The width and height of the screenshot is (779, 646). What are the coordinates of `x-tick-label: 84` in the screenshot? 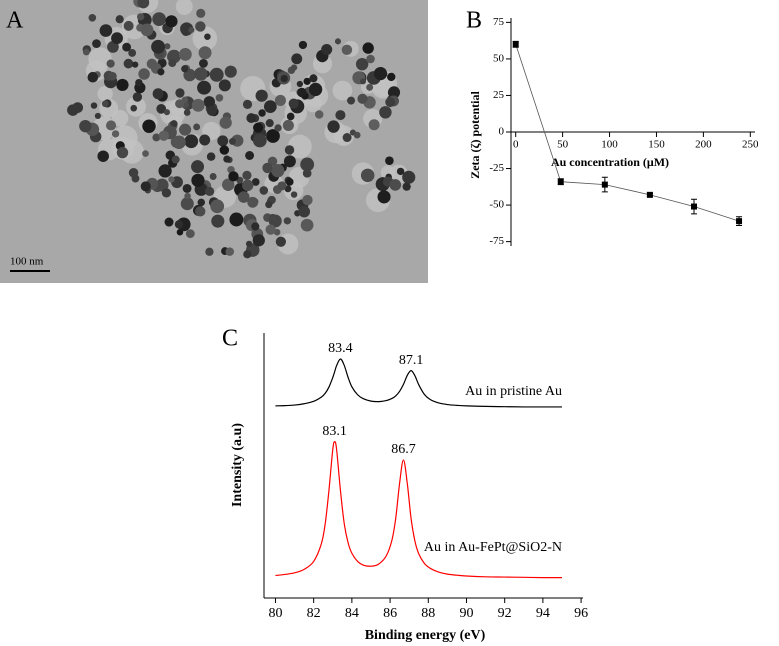 It's located at (352, 613).